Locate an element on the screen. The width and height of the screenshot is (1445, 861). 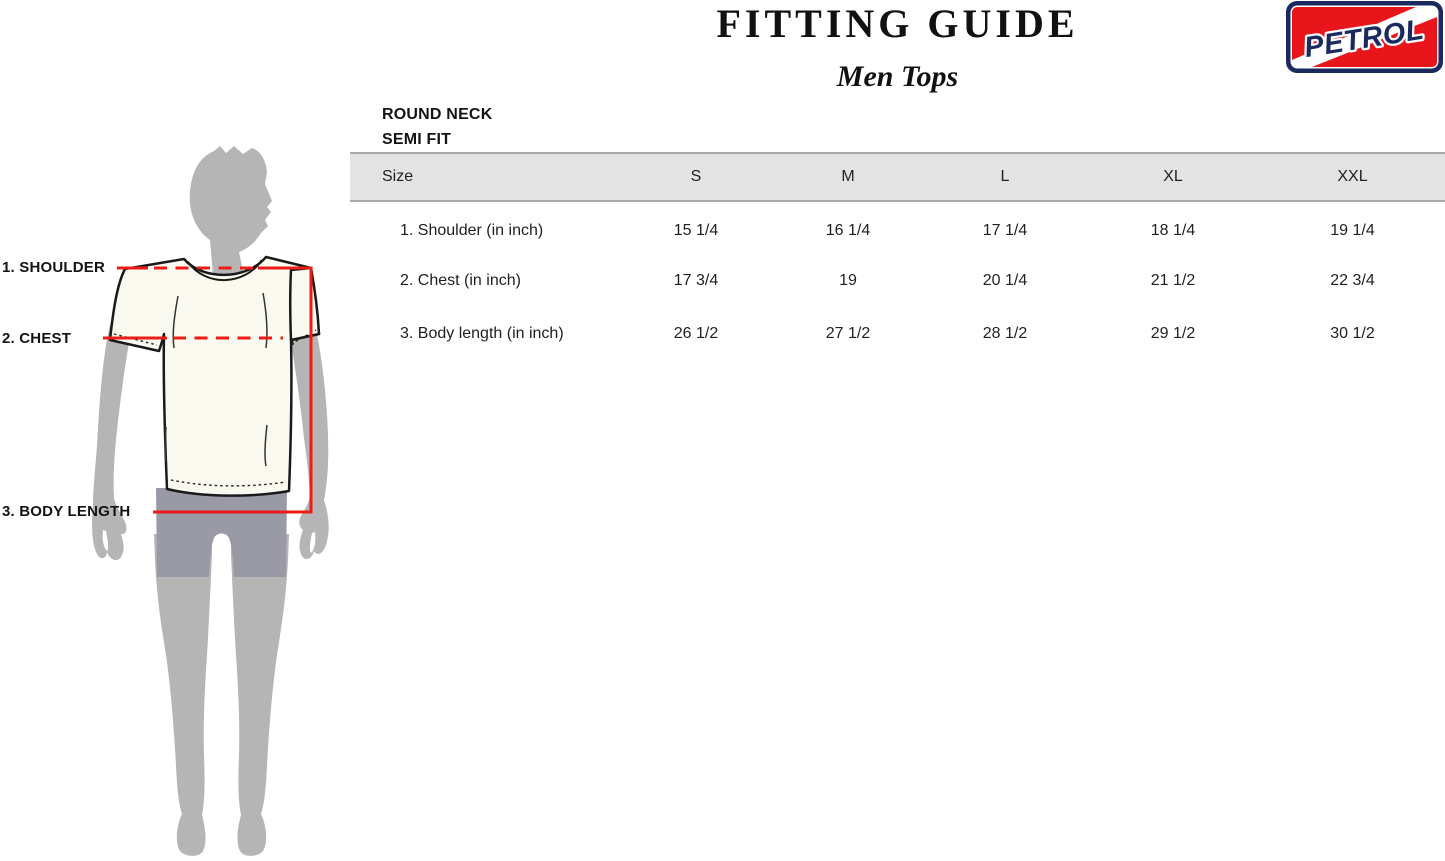
size-table-header-row: Size S M L XL XXL is located at coordinates (897, 177).